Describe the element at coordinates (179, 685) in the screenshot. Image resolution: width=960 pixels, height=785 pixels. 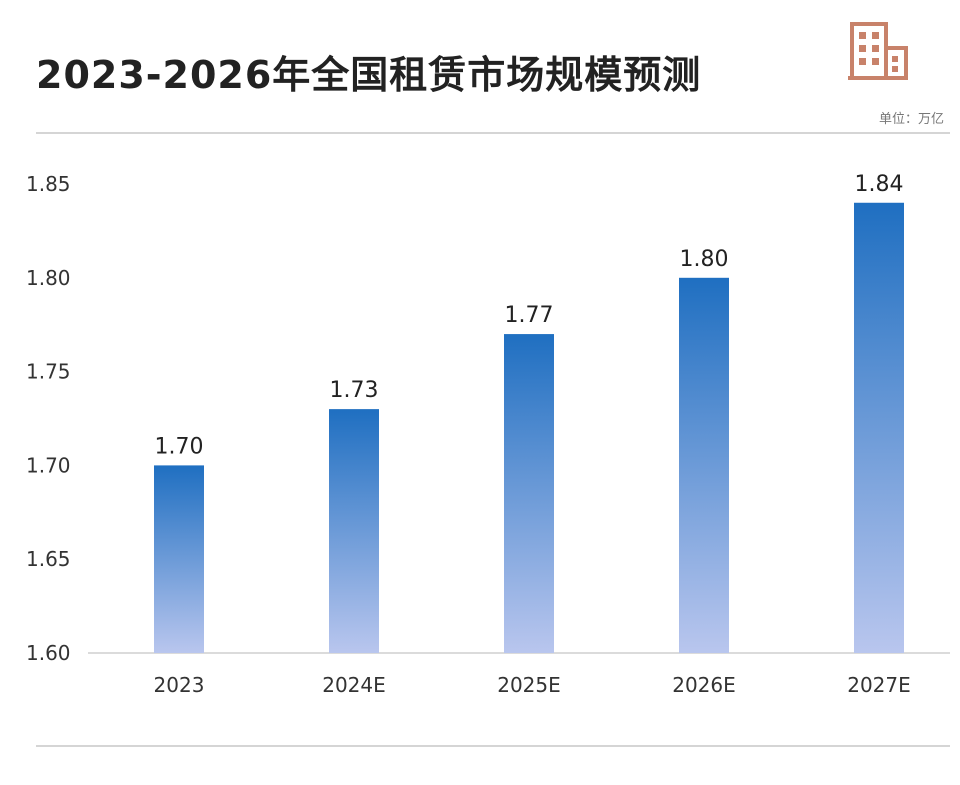
I see `x-tick-label: 2023` at that location.